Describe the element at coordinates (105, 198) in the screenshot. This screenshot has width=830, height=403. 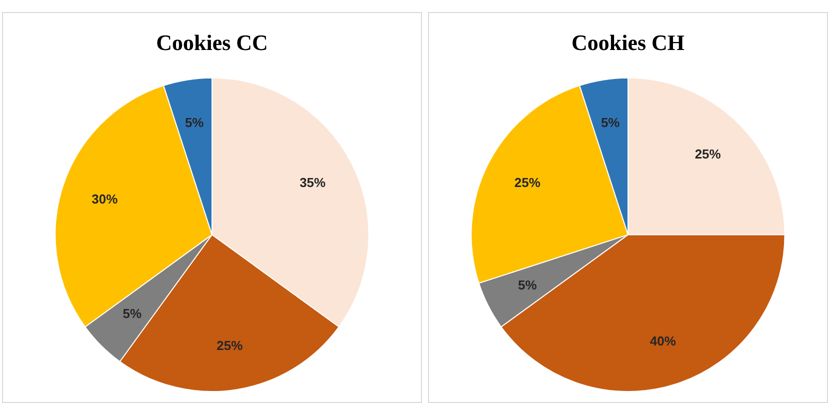
I see `data-label: 30%` at that location.